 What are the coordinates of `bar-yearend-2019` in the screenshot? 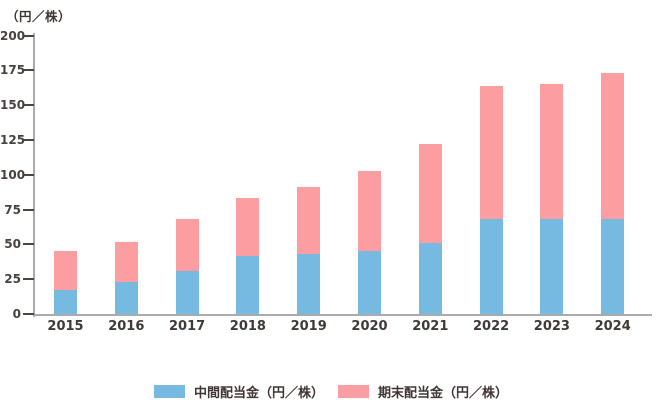 It's located at (309, 221).